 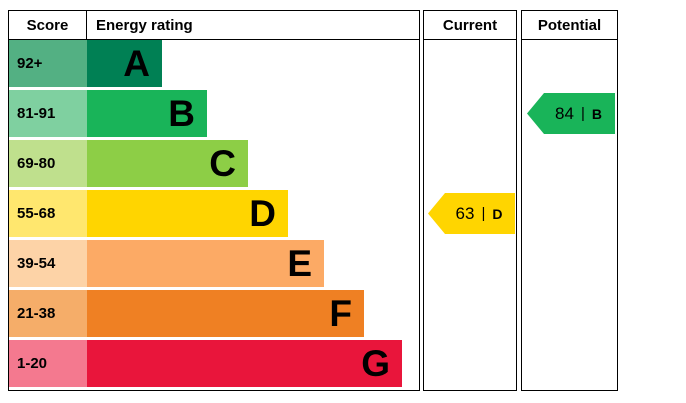 I want to click on band-bar-a: A, so click(x=124, y=63).